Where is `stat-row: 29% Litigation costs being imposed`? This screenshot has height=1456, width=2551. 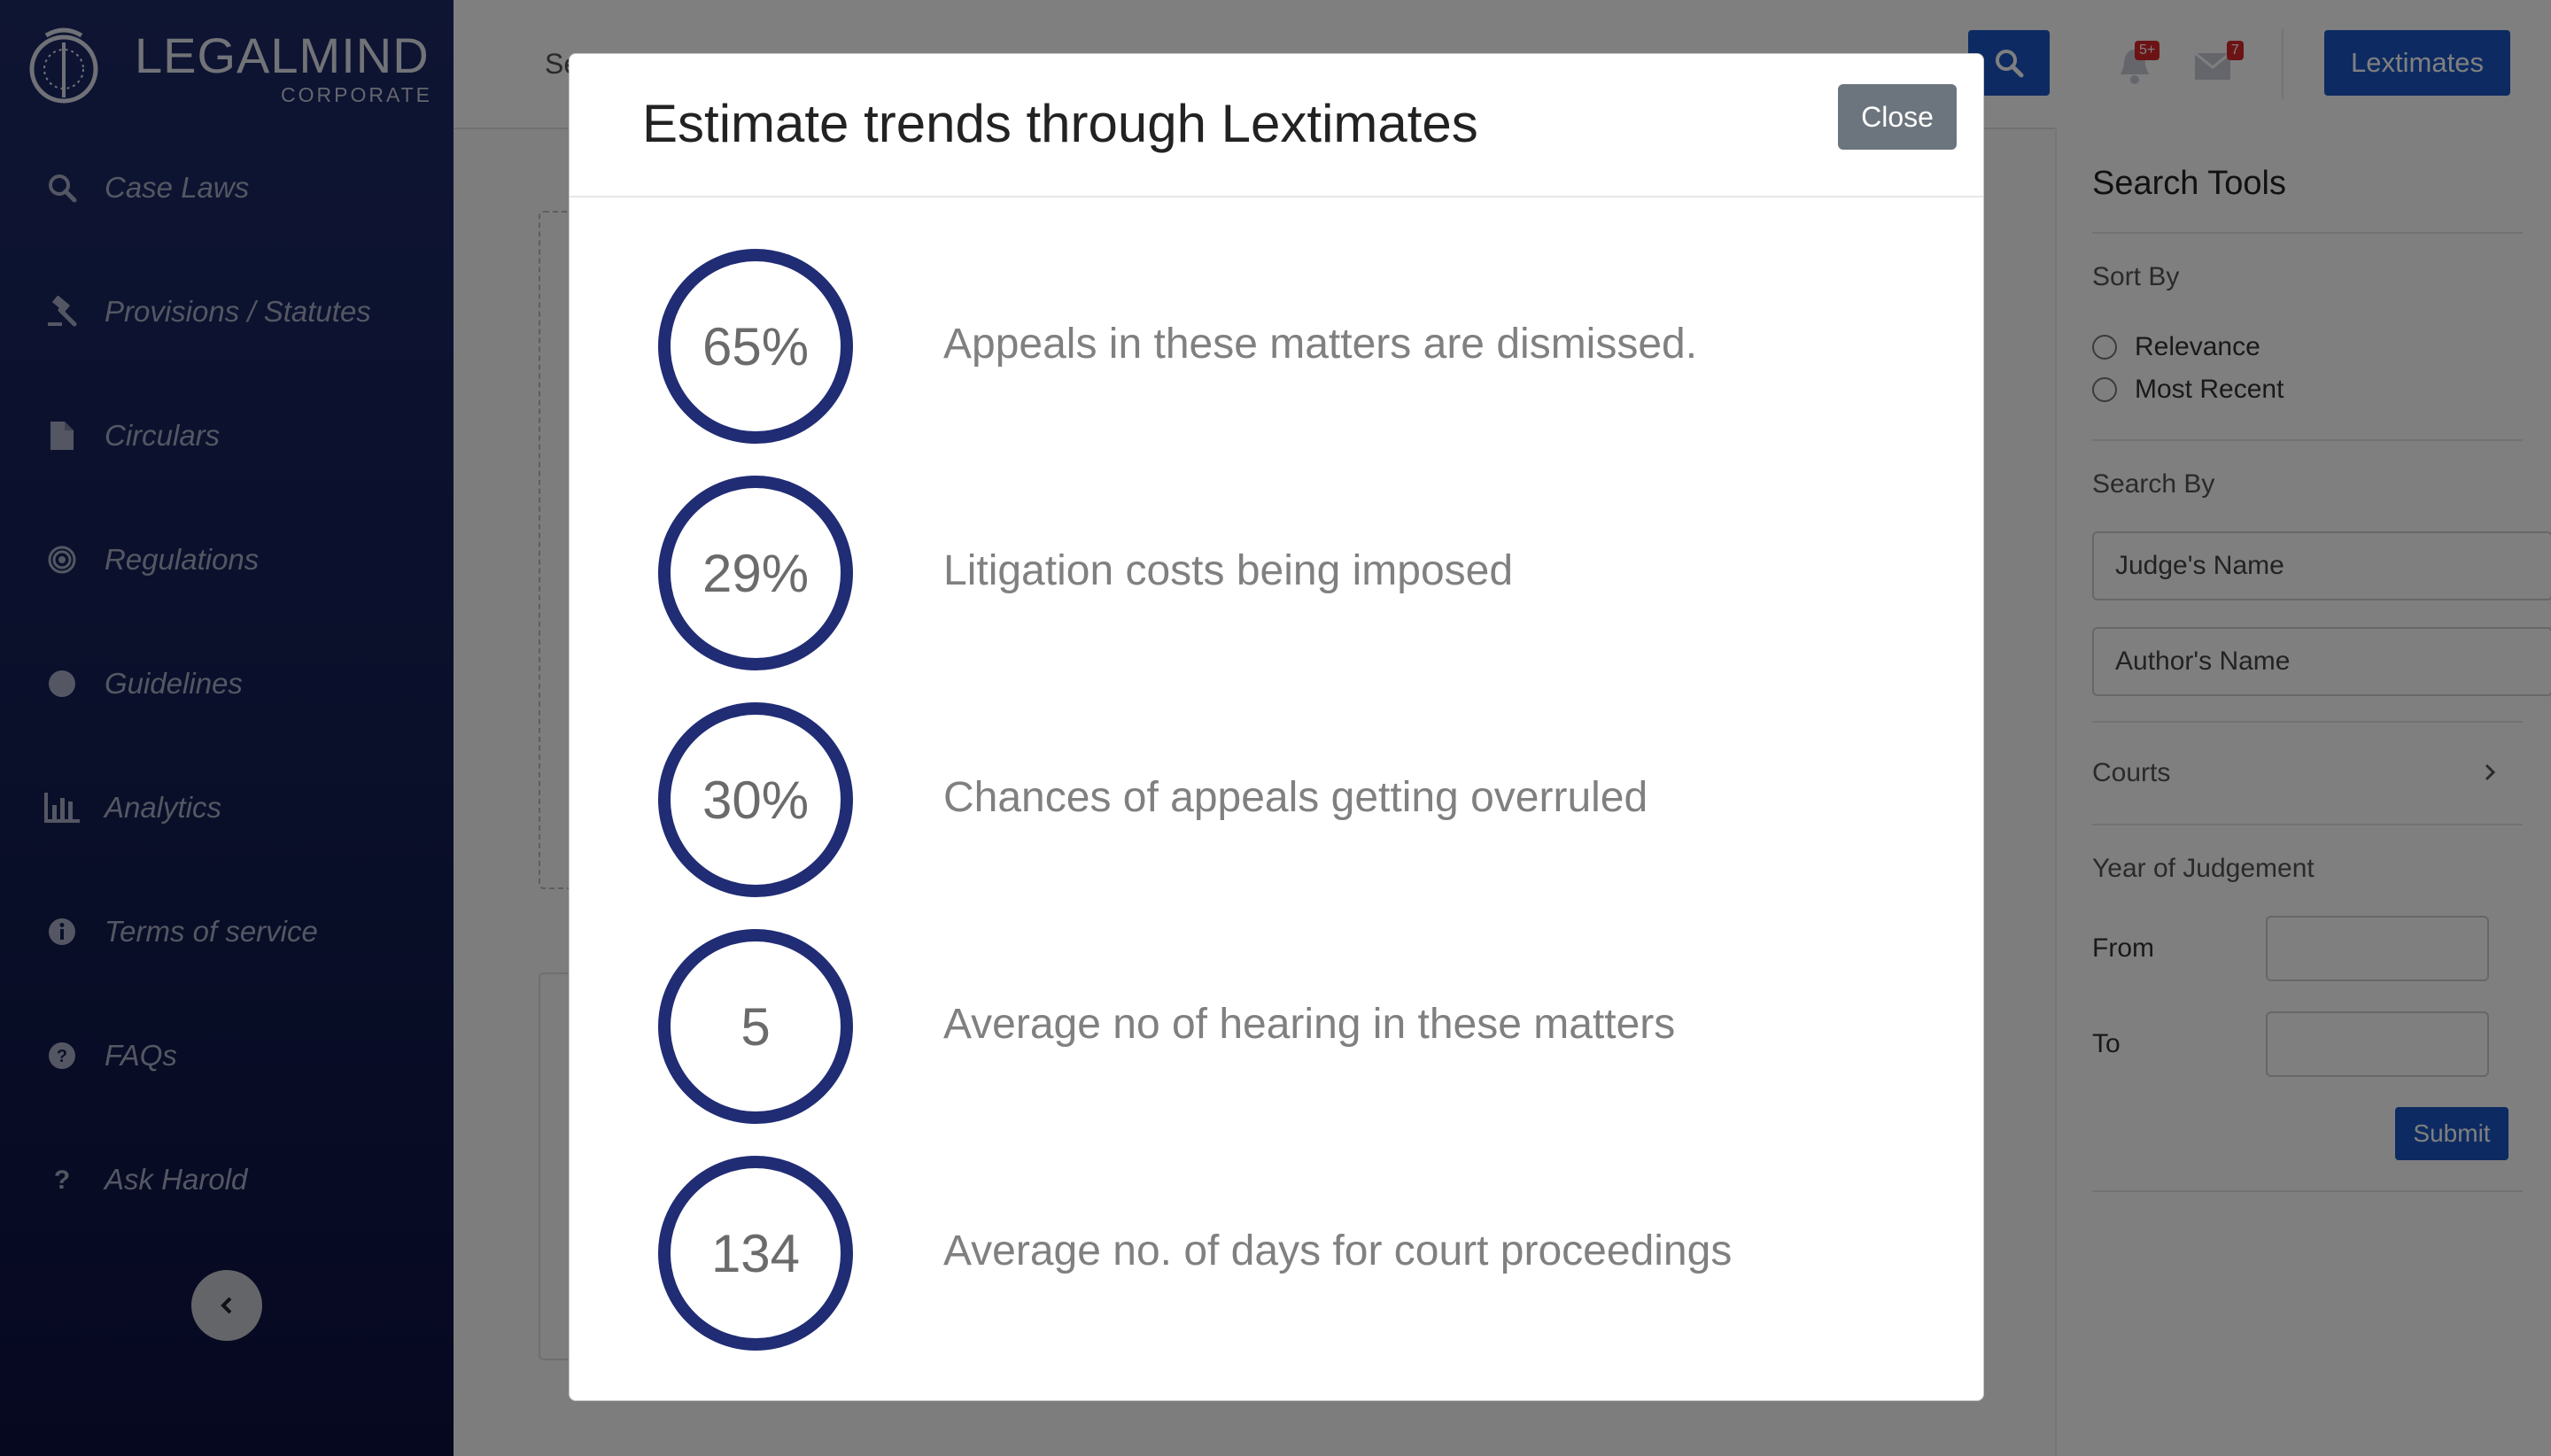
stat-row: 29% Litigation costs being imposed is located at coordinates (1278, 573).